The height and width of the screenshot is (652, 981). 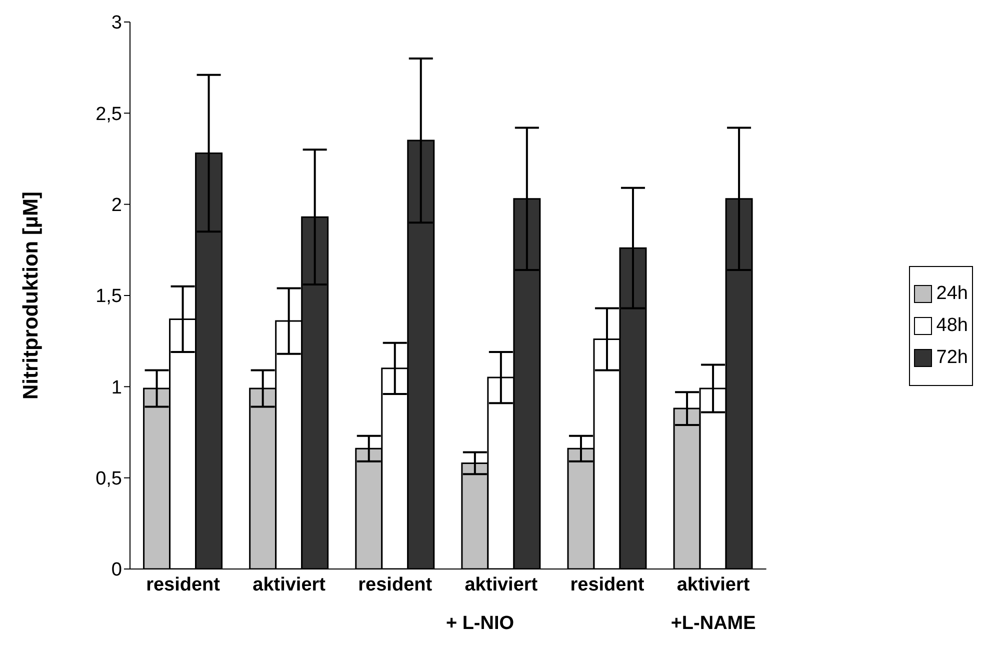 What do you see at coordinates (116, 387) in the screenshot?
I see `y-tick-label: 1` at bounding box center [116, 387].